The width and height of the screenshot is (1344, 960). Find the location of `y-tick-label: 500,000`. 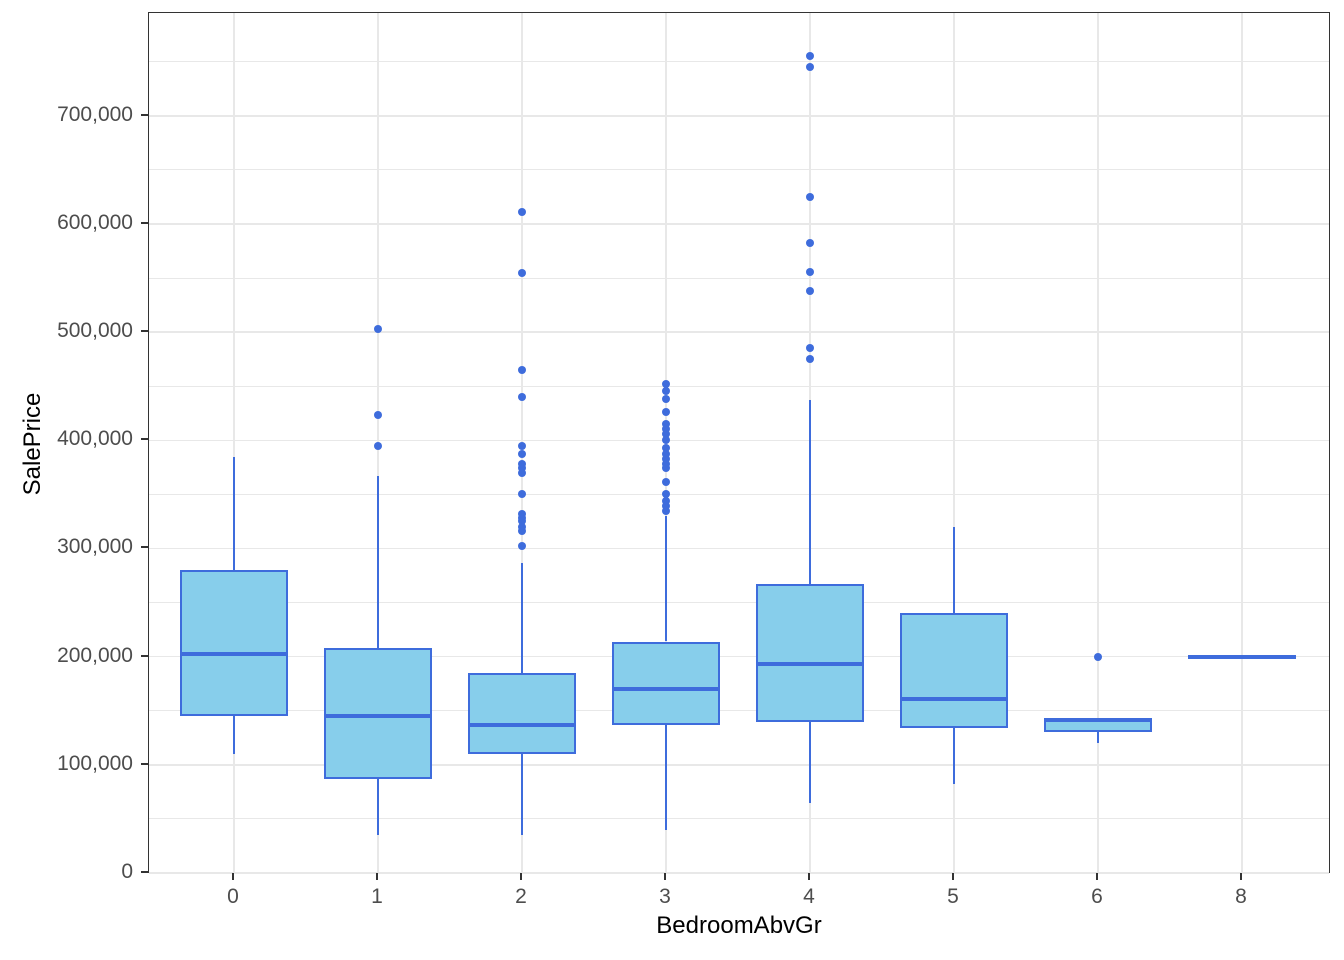

y-tick-label: 500,000 is located at coordinates (95, 331).